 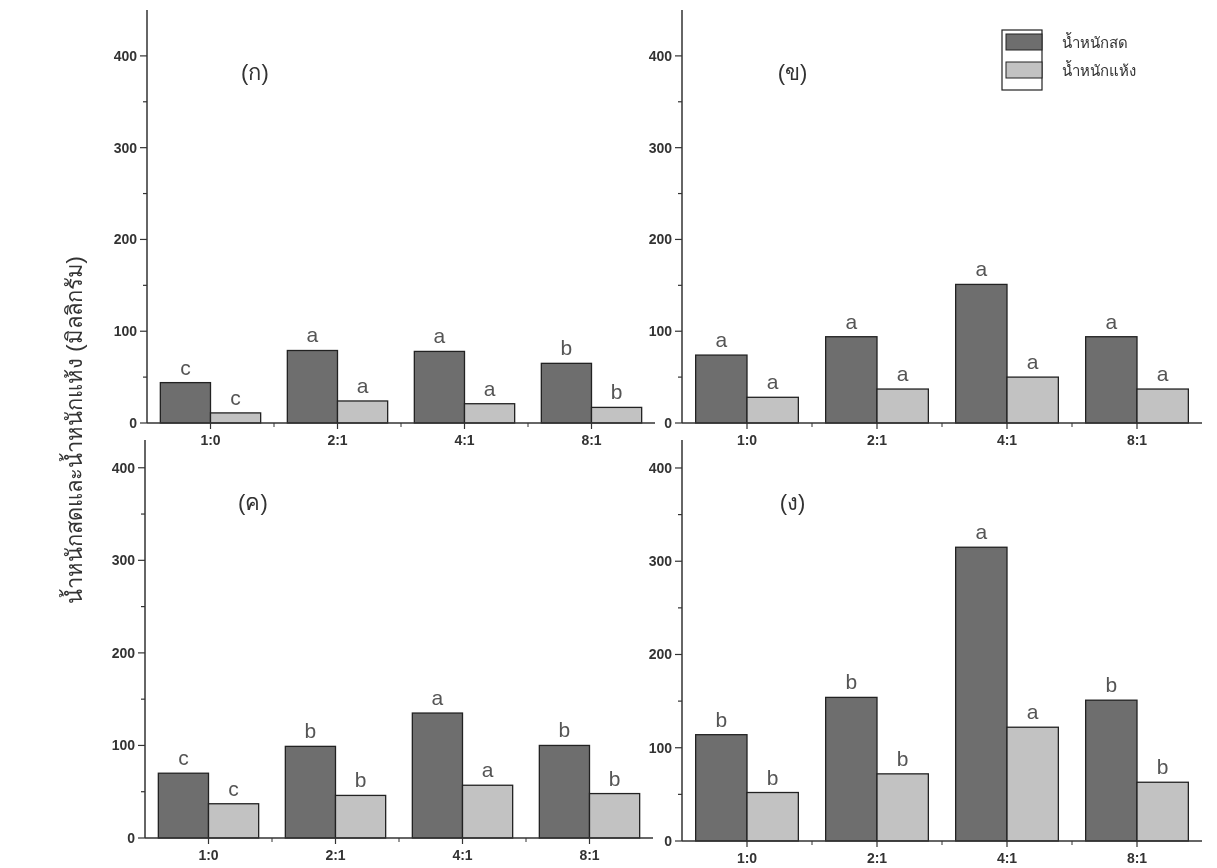 I want to click on y-axis-title: น้ำหนักสดและน้ำหนักแห้ง (มิลลิกรัม), so click(x=73, y=430).